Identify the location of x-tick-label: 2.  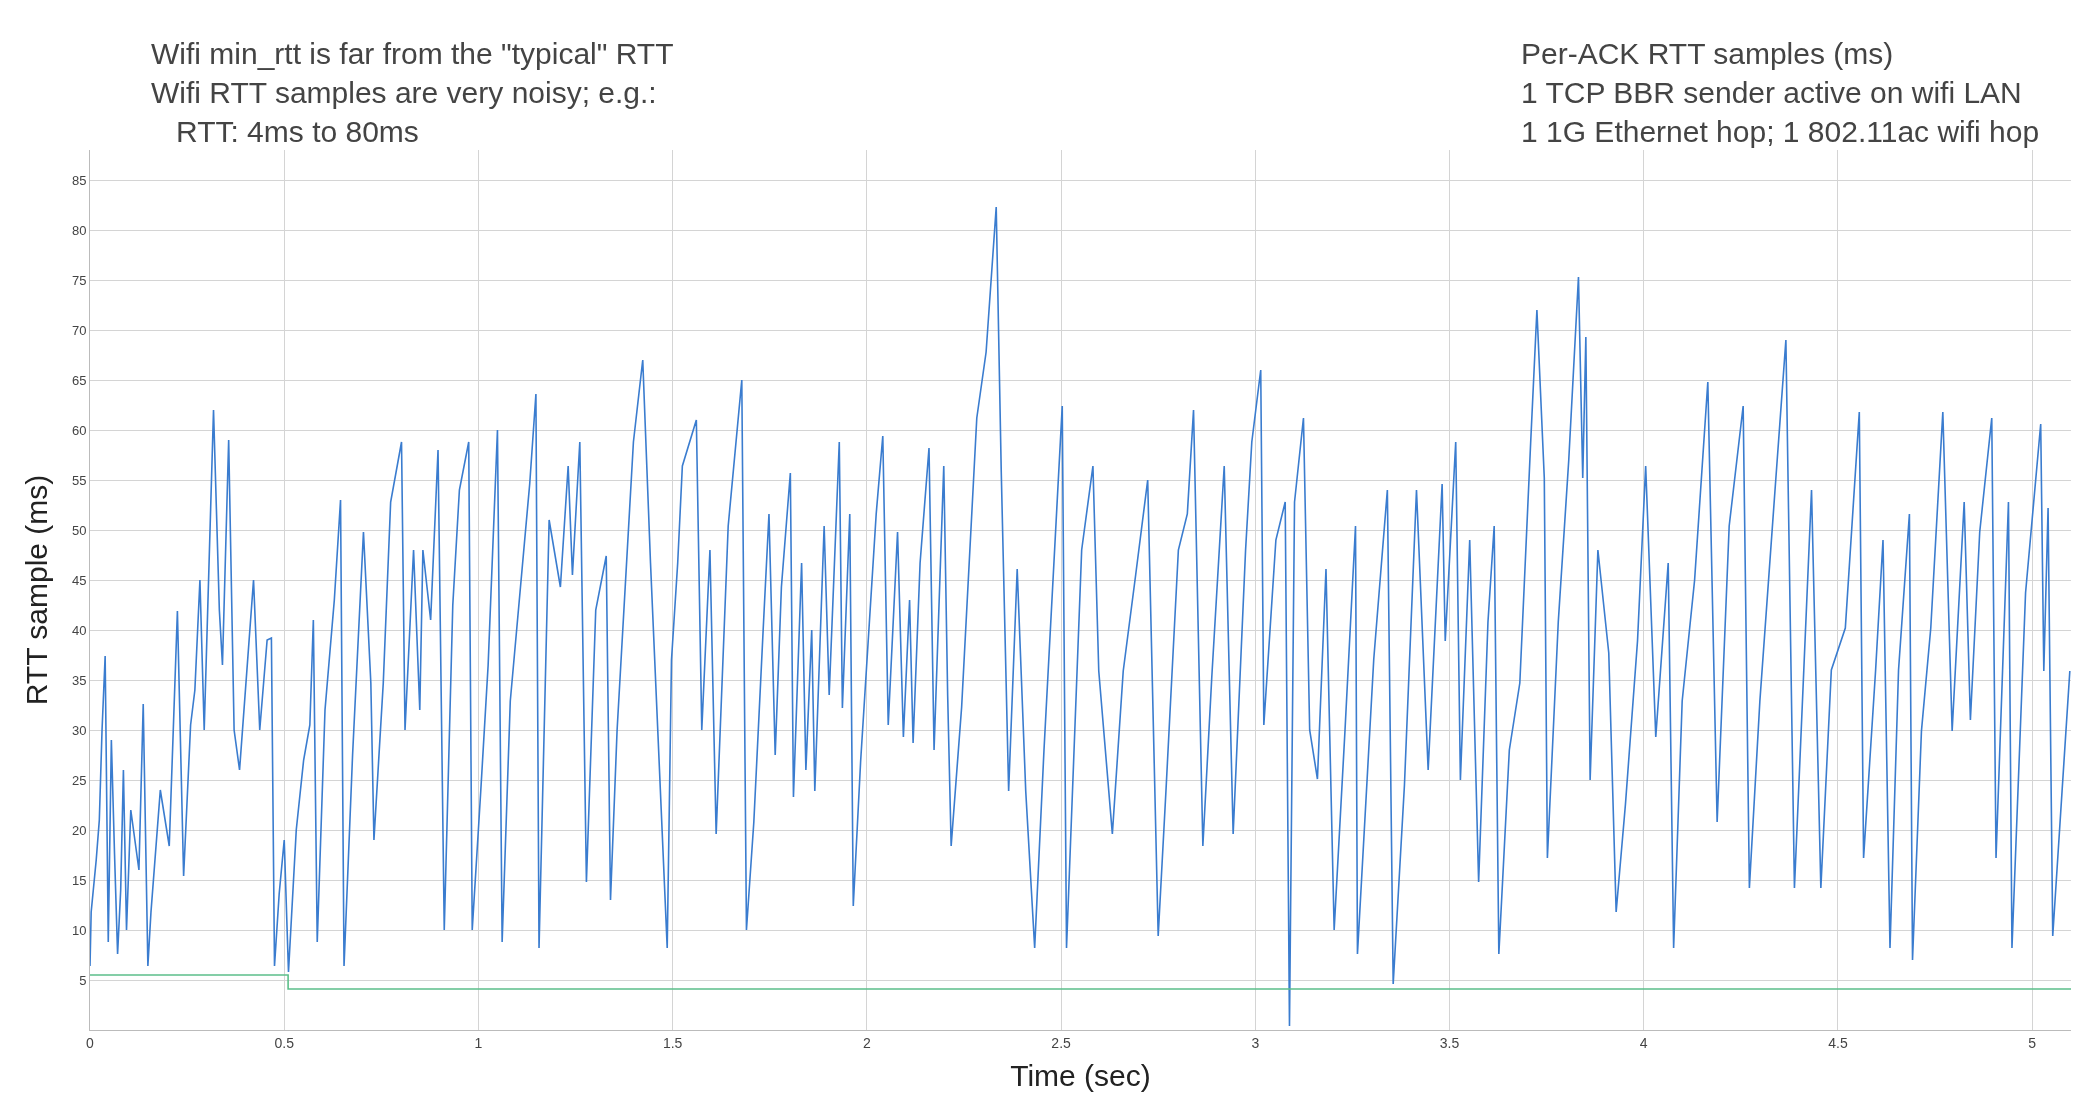
(866, 1042).